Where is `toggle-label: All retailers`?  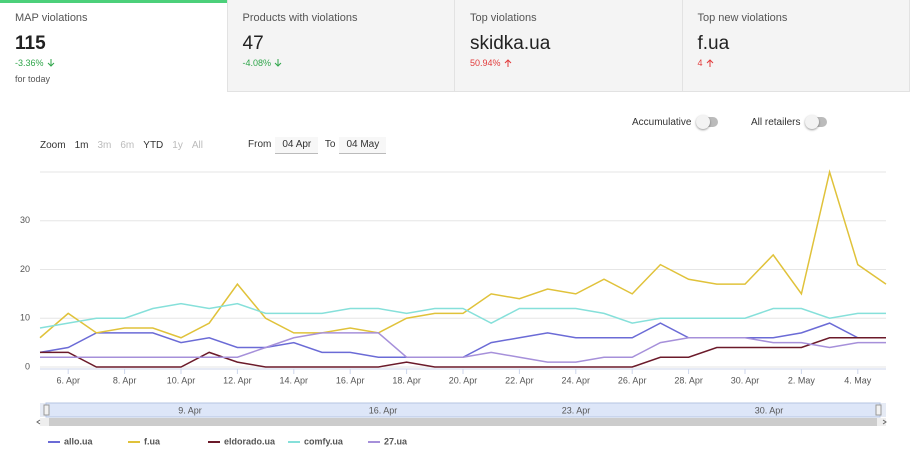 toggle-label: All retailers is located at coordinates (776, 122).